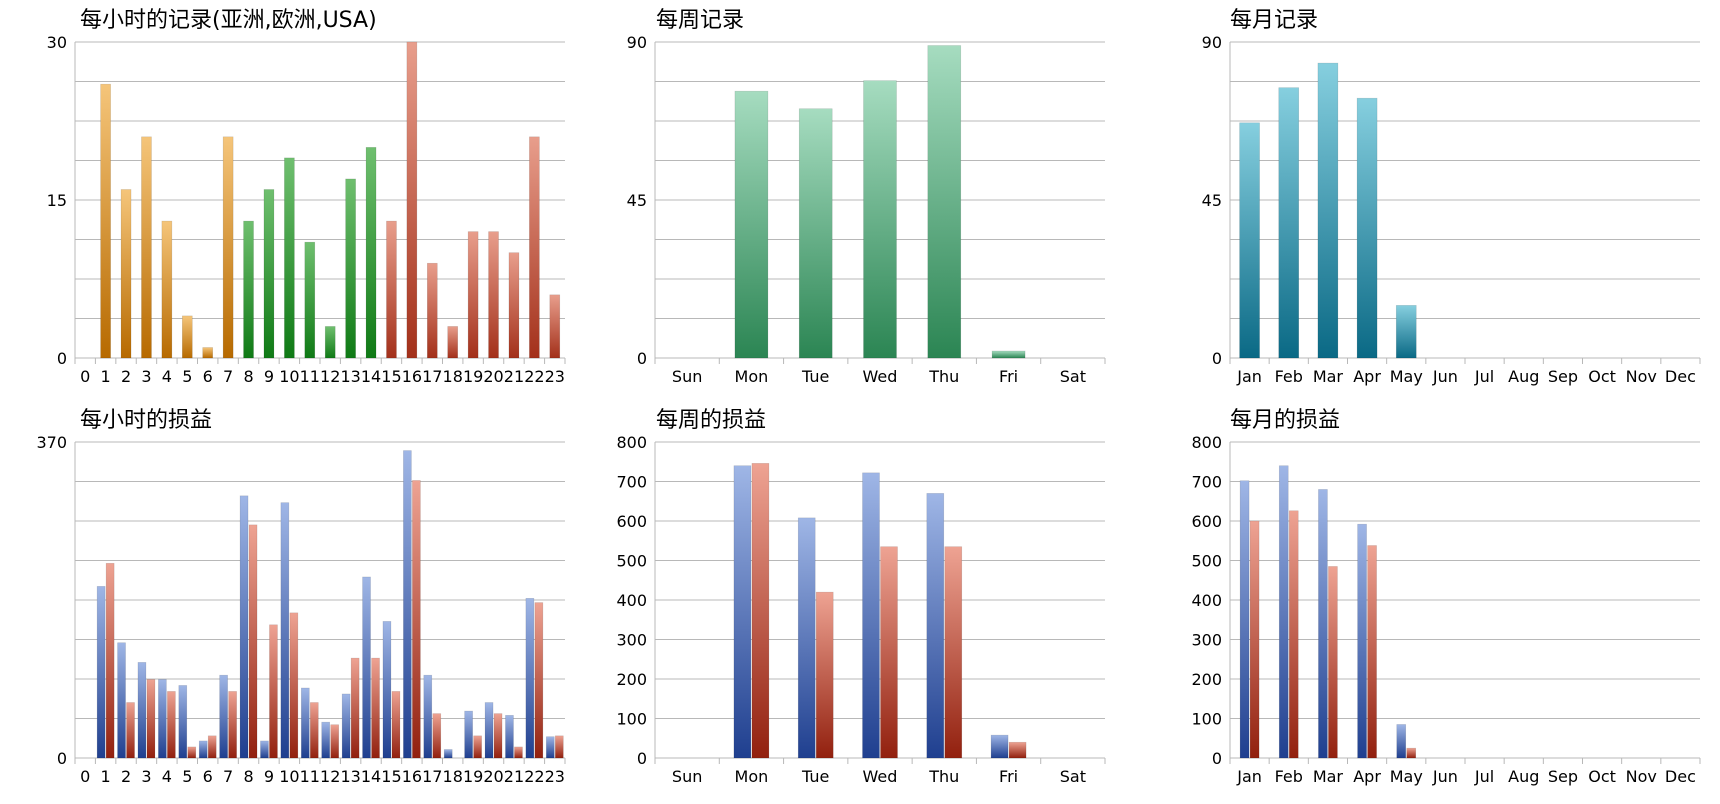 The height and width of the screenshot is (804, 1720). I want to click on chart-title: 每月记录, so click(1274, 20).